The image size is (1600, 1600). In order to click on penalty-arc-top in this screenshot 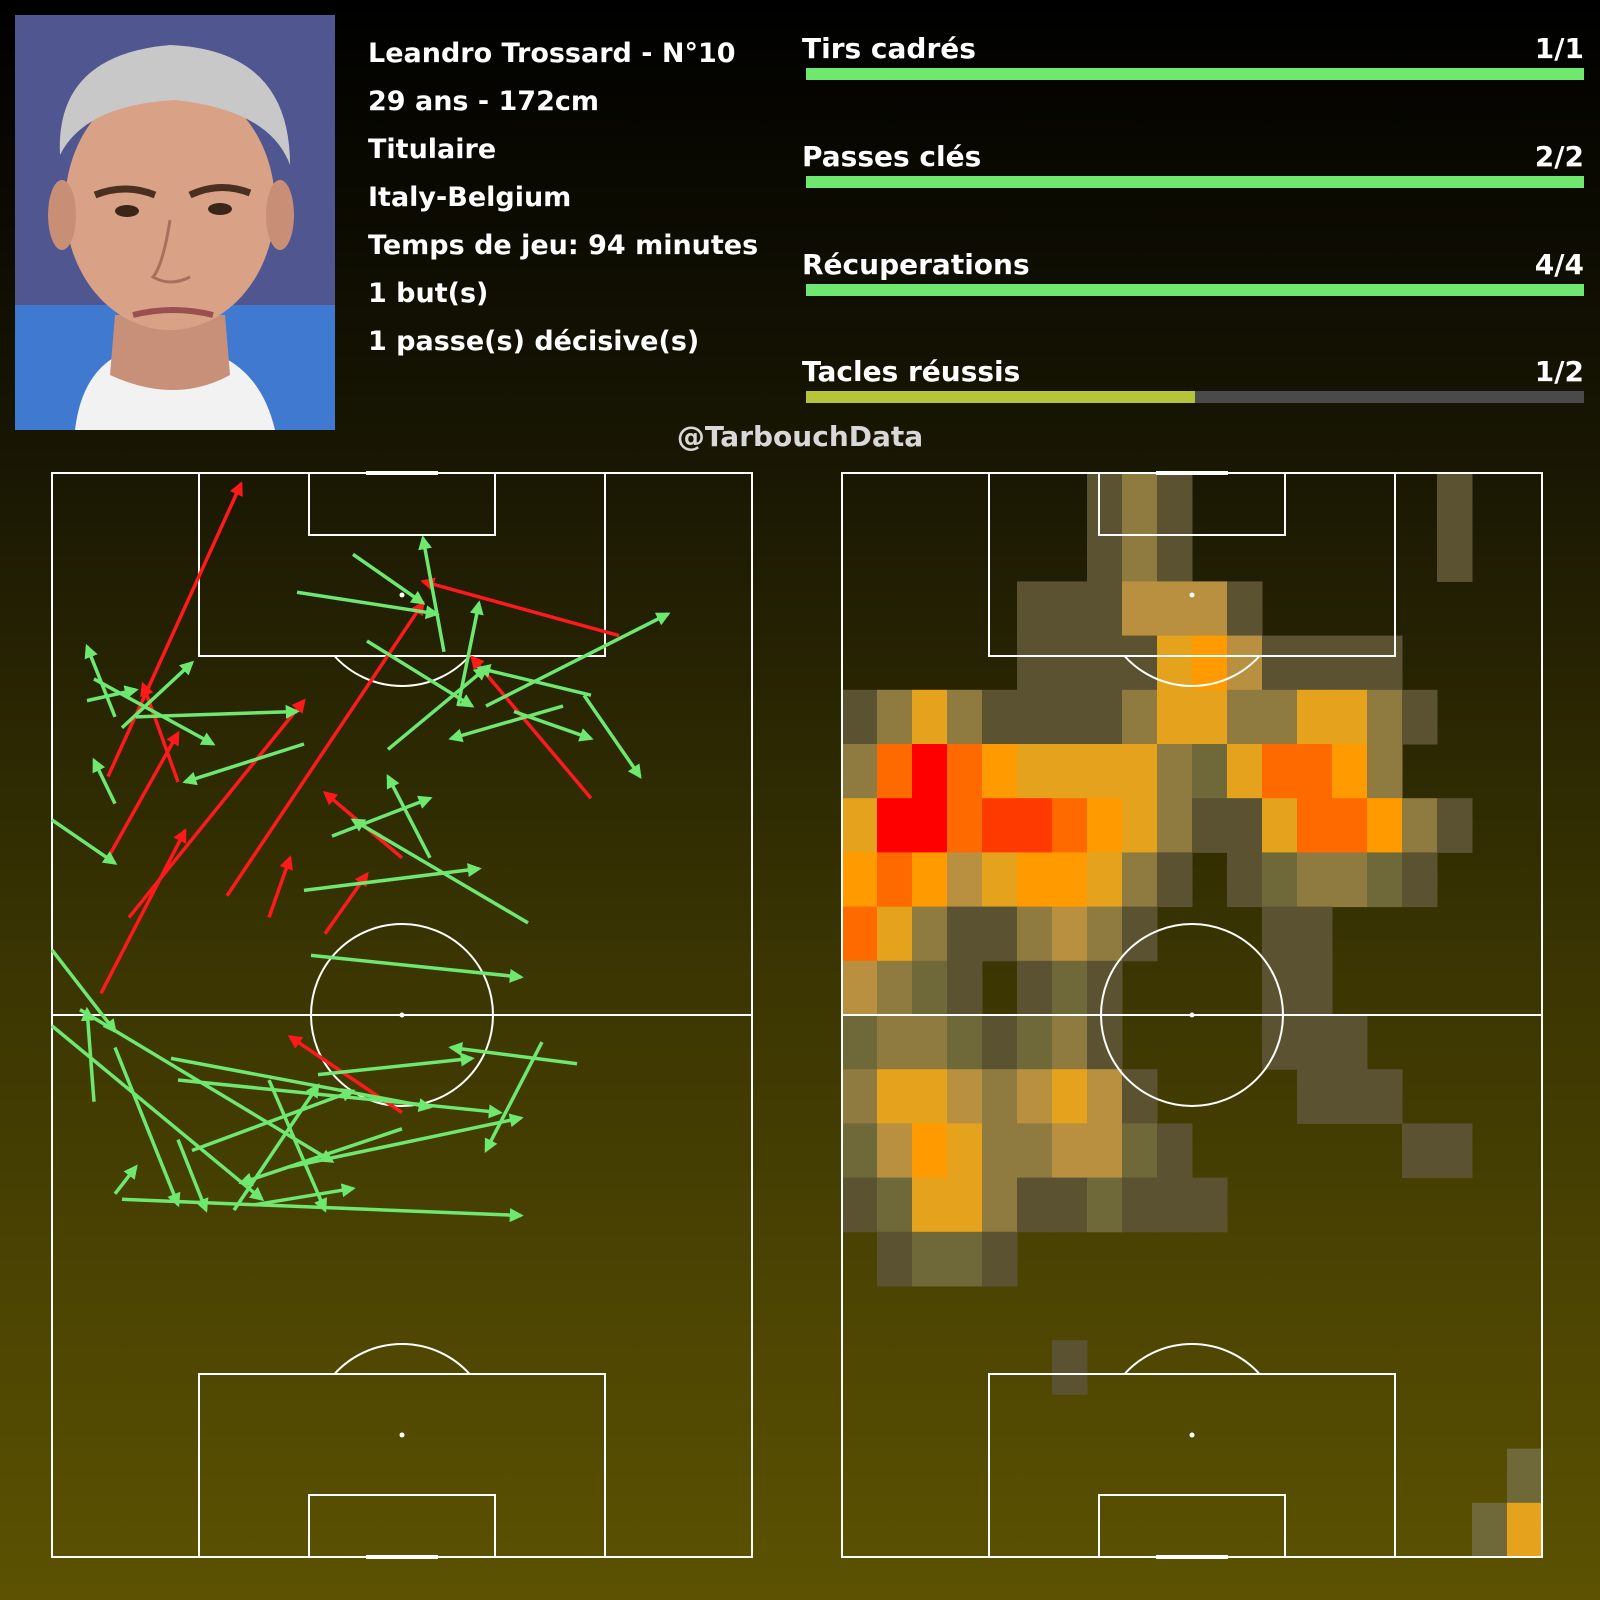, I will do `click(402, 671)`.